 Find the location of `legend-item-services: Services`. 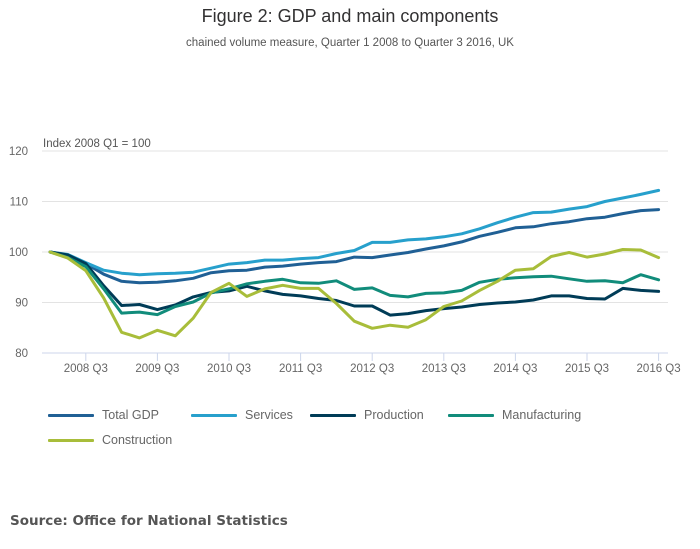

legend-item-services: Services is located at coordinates (242, 415).